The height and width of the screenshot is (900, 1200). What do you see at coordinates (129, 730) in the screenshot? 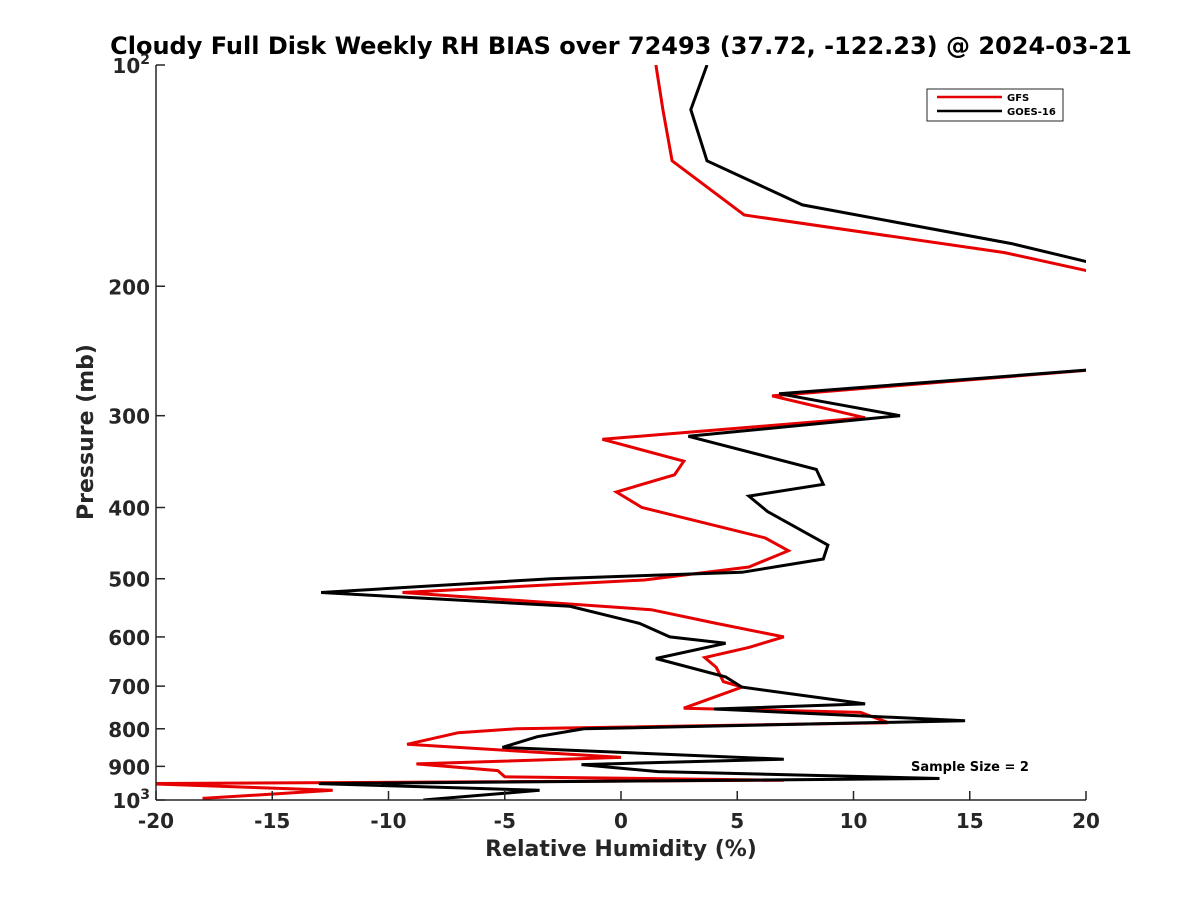
I see `y-tick-label: 800` at bounding box center [129, 730].